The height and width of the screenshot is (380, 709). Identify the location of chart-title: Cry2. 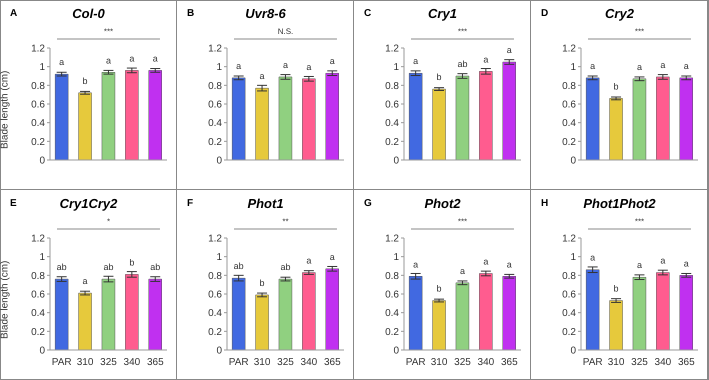
(619, 13).